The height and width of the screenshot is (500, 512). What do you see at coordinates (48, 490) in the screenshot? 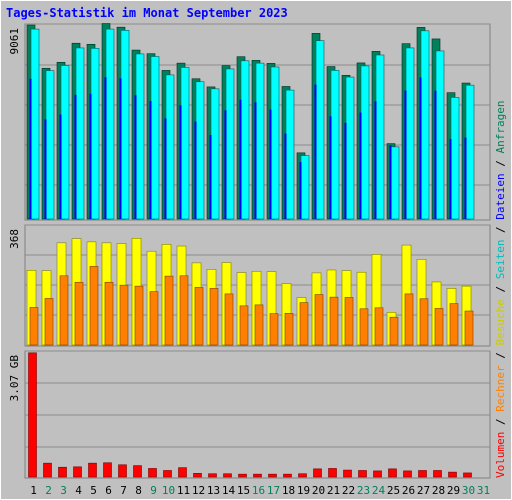
I see `x-tick-label: 2` at bounding box center [48, 490].